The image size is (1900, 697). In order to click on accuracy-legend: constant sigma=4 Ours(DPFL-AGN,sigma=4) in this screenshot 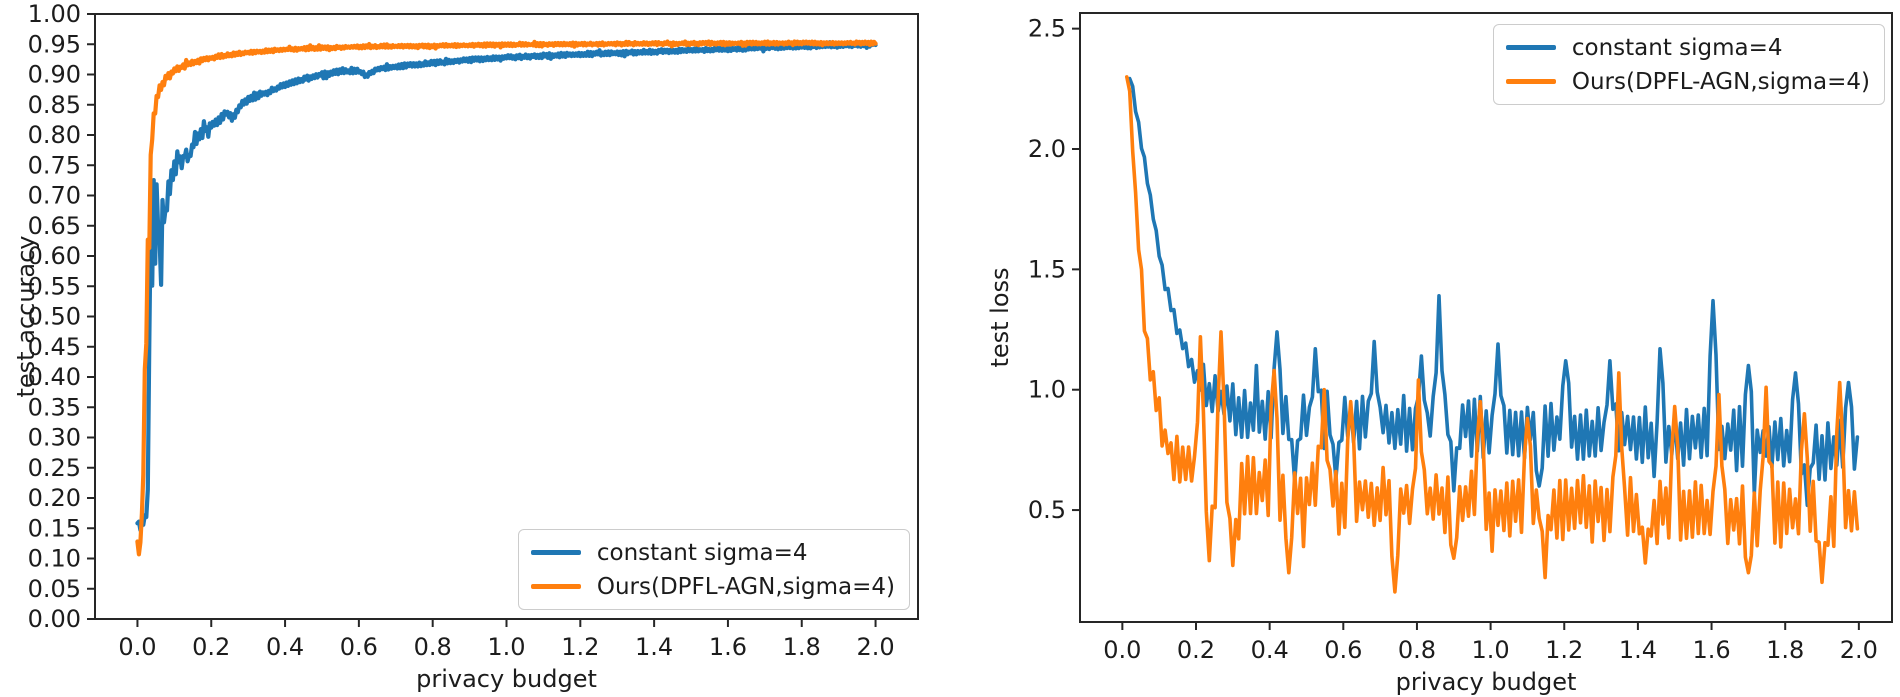, I will do `click(713, 569)`.